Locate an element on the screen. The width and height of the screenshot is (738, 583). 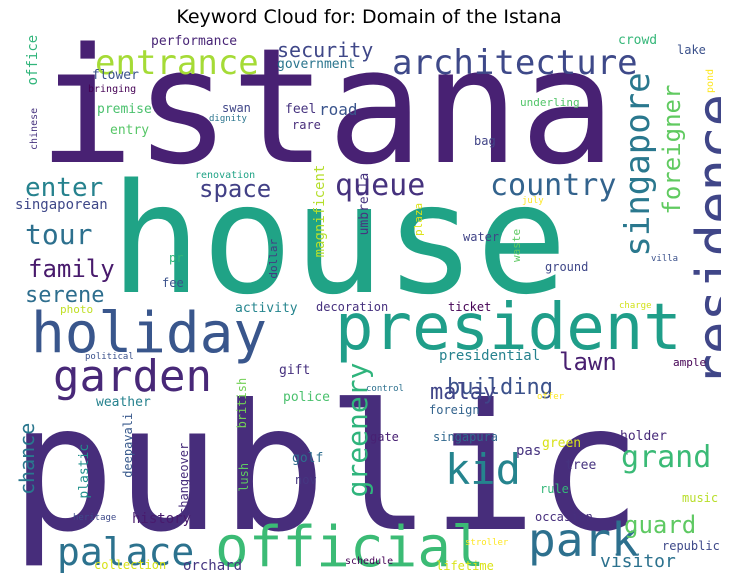
word-ample: ample is located at coordinates (689, 362).